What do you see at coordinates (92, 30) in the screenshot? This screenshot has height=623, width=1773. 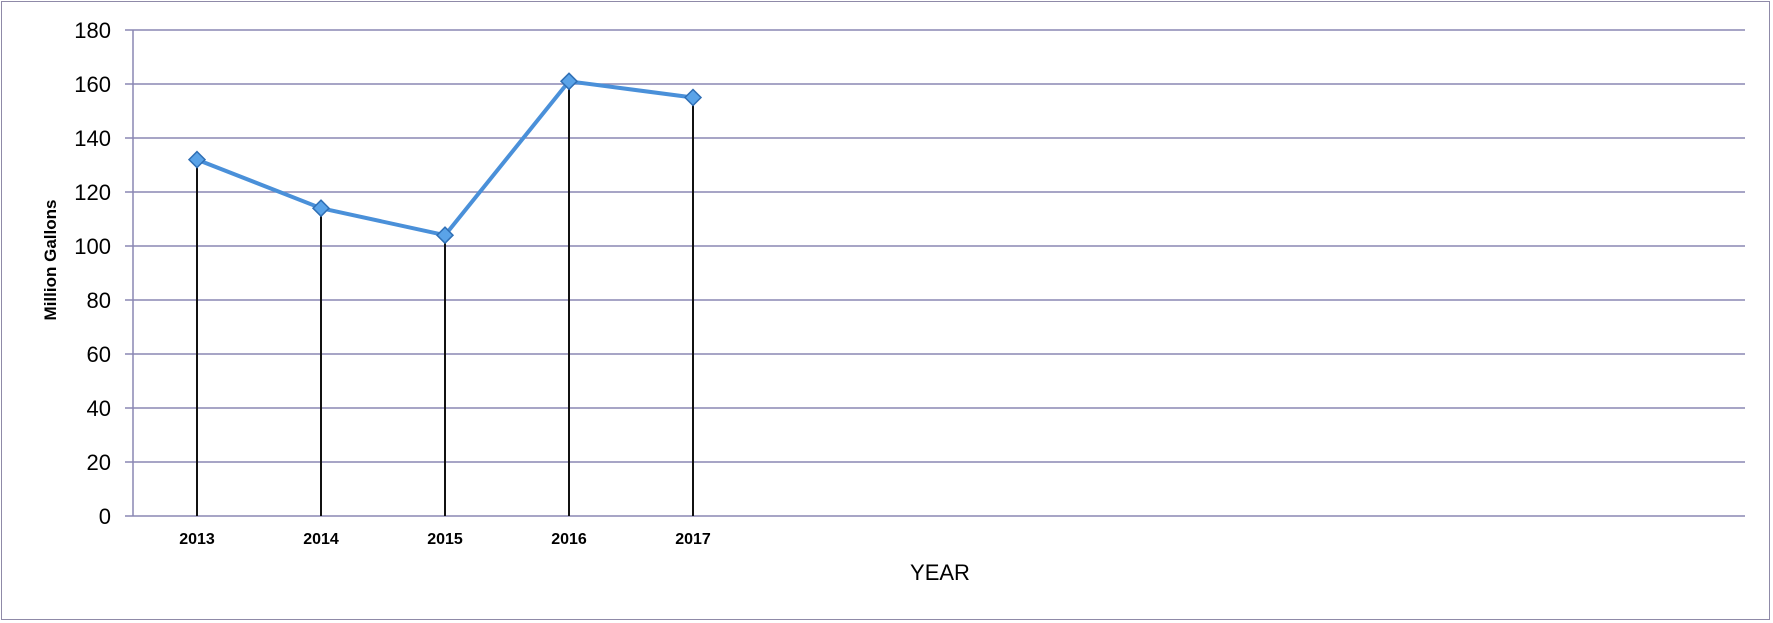 I see `y-tick-label-180: 180` at bounding box center [92, 30].